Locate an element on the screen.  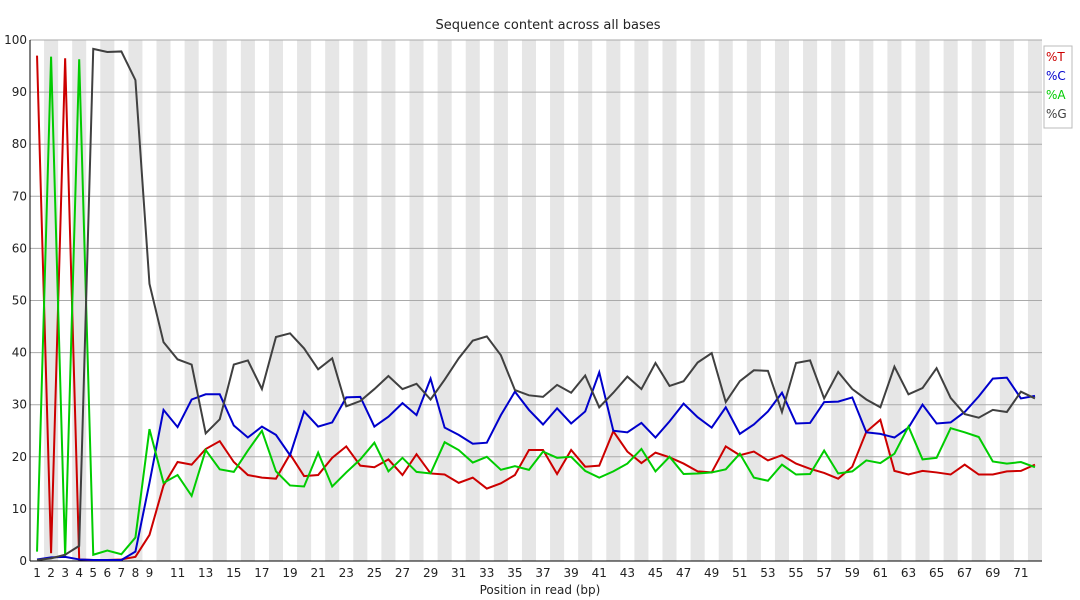
x-tick-label: 21 is located at coordinates (317, 573).